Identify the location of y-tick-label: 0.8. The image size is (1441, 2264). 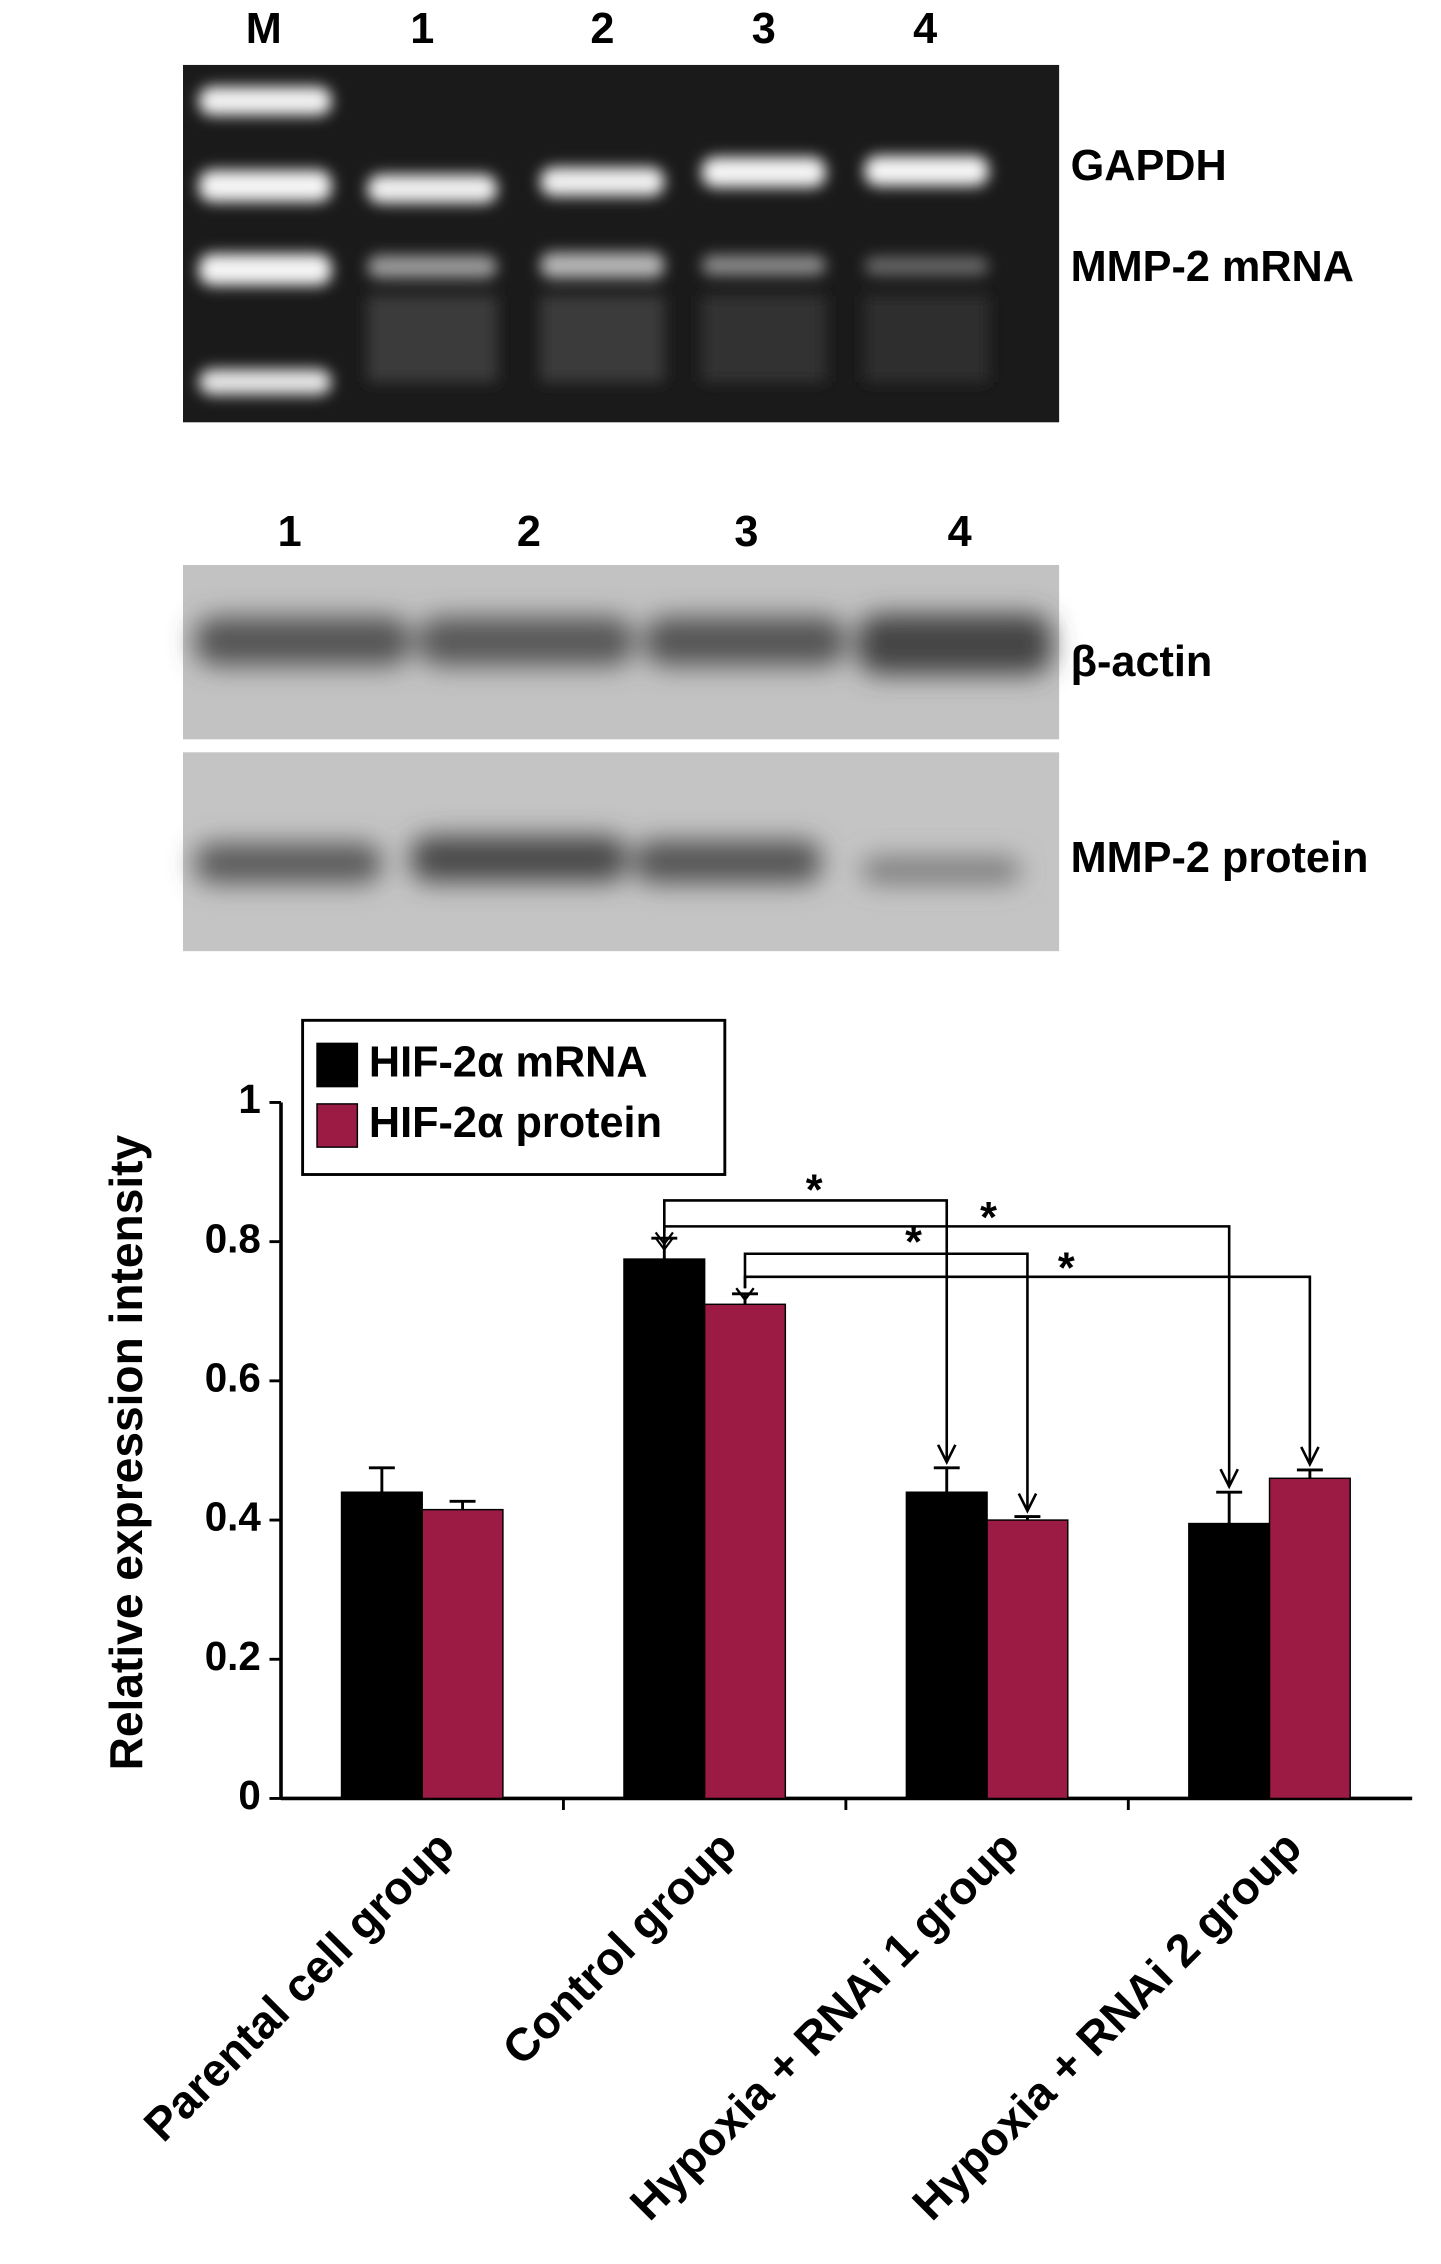
(233, 1238).